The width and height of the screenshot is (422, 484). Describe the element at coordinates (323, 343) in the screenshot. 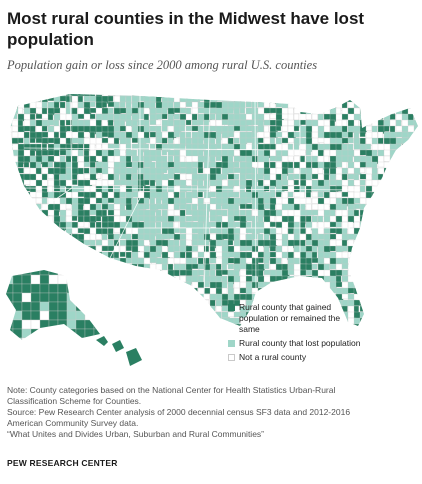

I see `legend-item-lost: Rural county that lost population` at that location.